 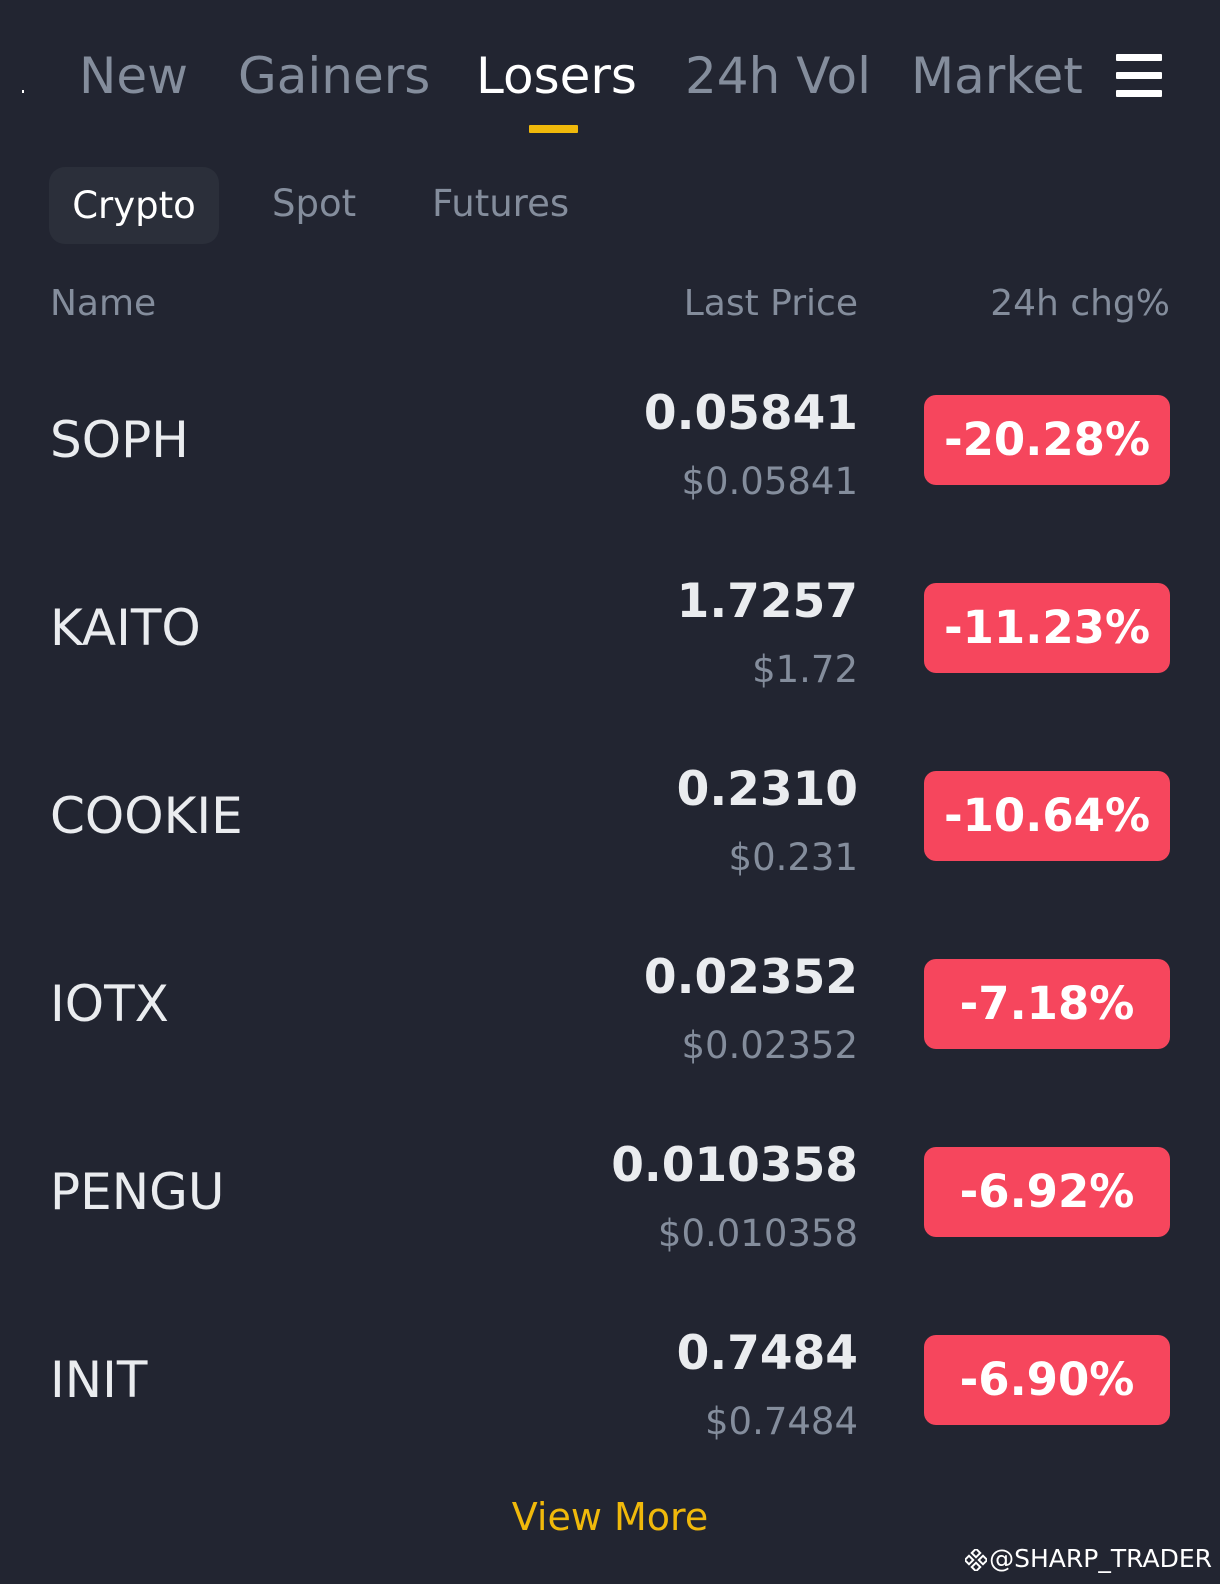 I want to click on tab-losers: Losers, so click(x=556, y=76).